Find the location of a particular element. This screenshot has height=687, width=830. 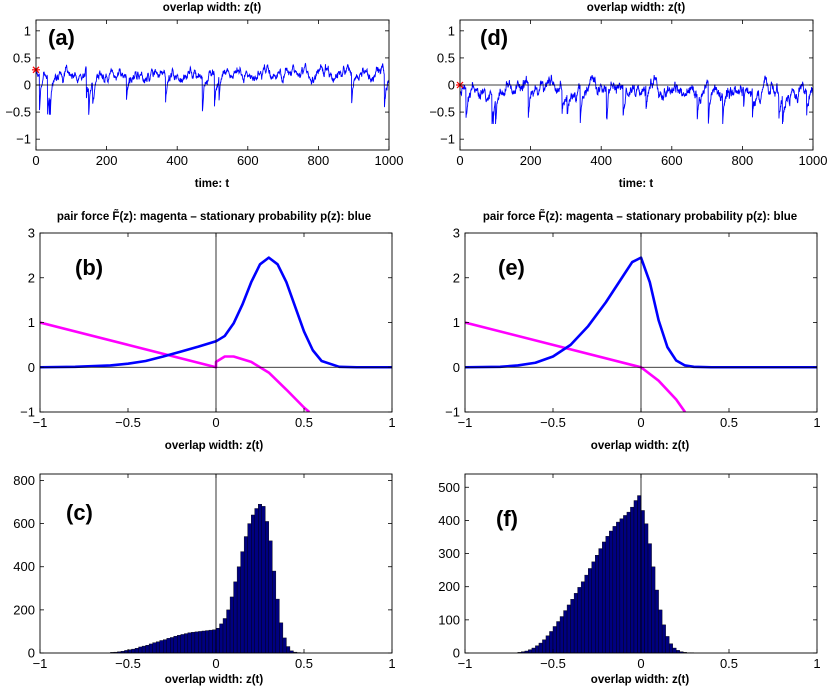

y-tick-label: 300 is located at coordinates (449, 553).